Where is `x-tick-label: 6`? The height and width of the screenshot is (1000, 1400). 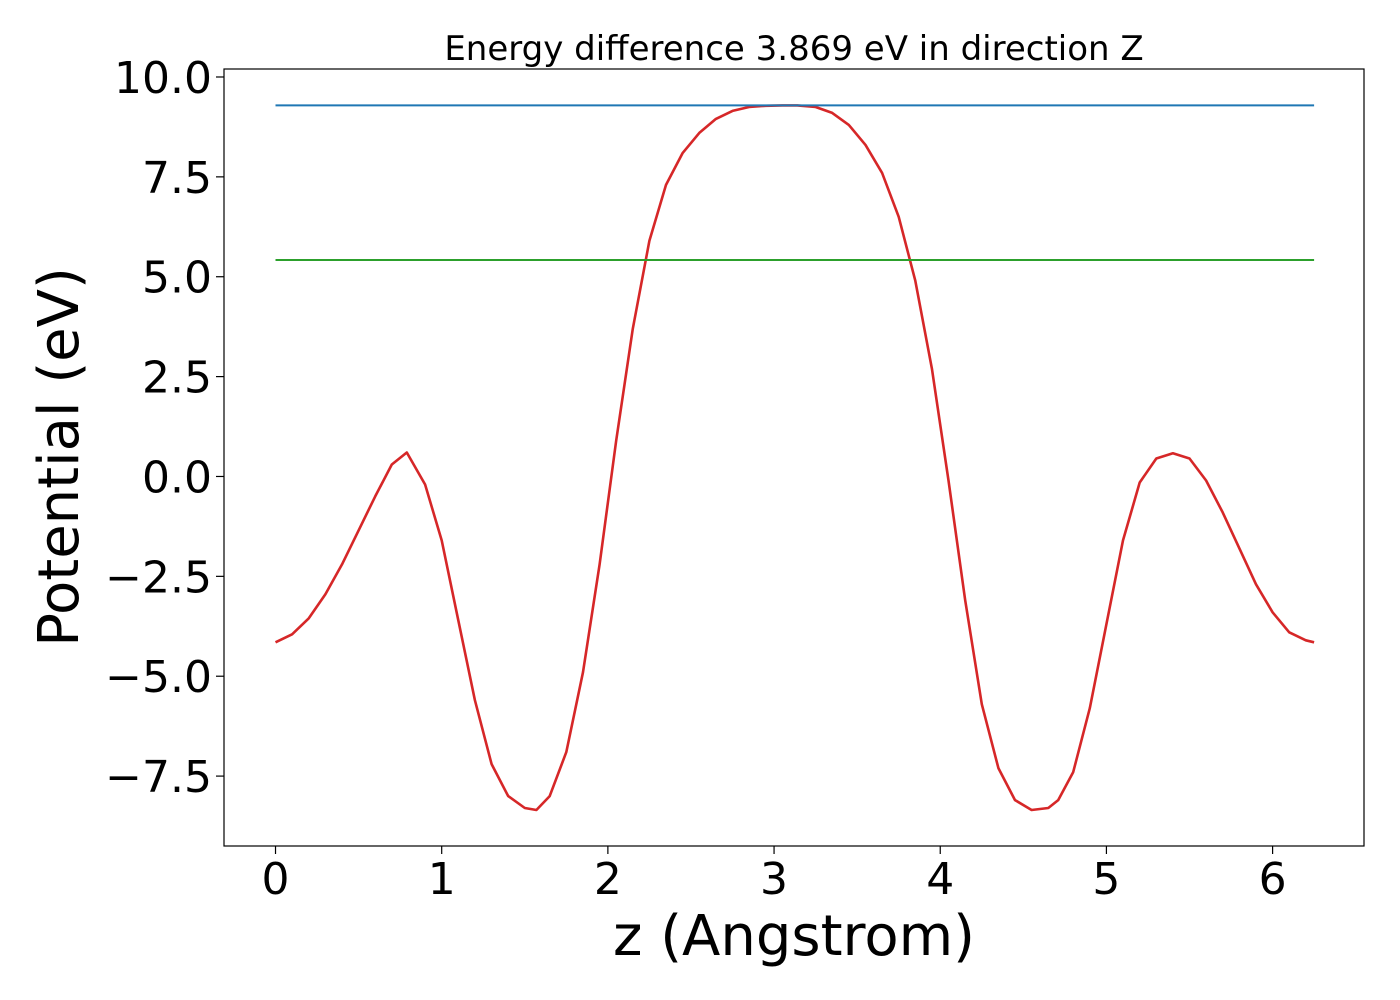 x-tick-label: 6 is located at coordinates (1273, 879).